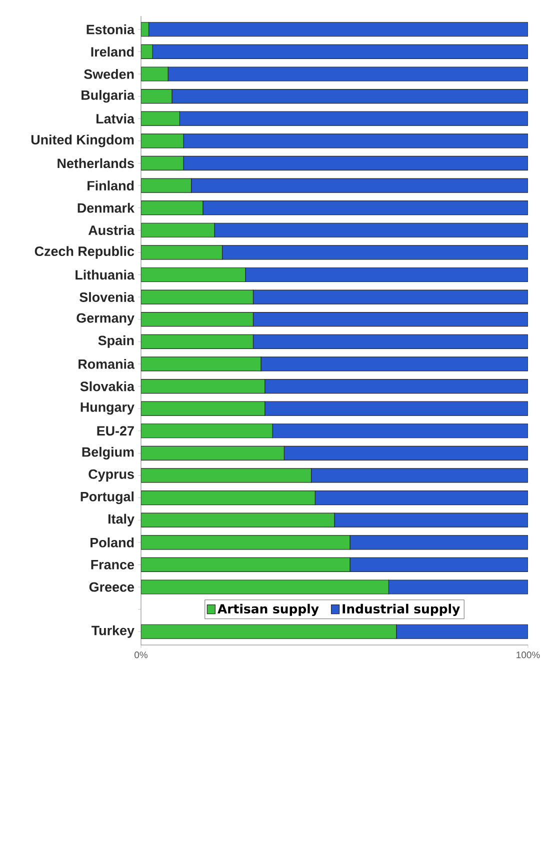 This screenshot has height=856, width=555. Describe the element at coordinates (111, 475) in the screenshot. I see `y-tick-label: Cyprus` at that location.